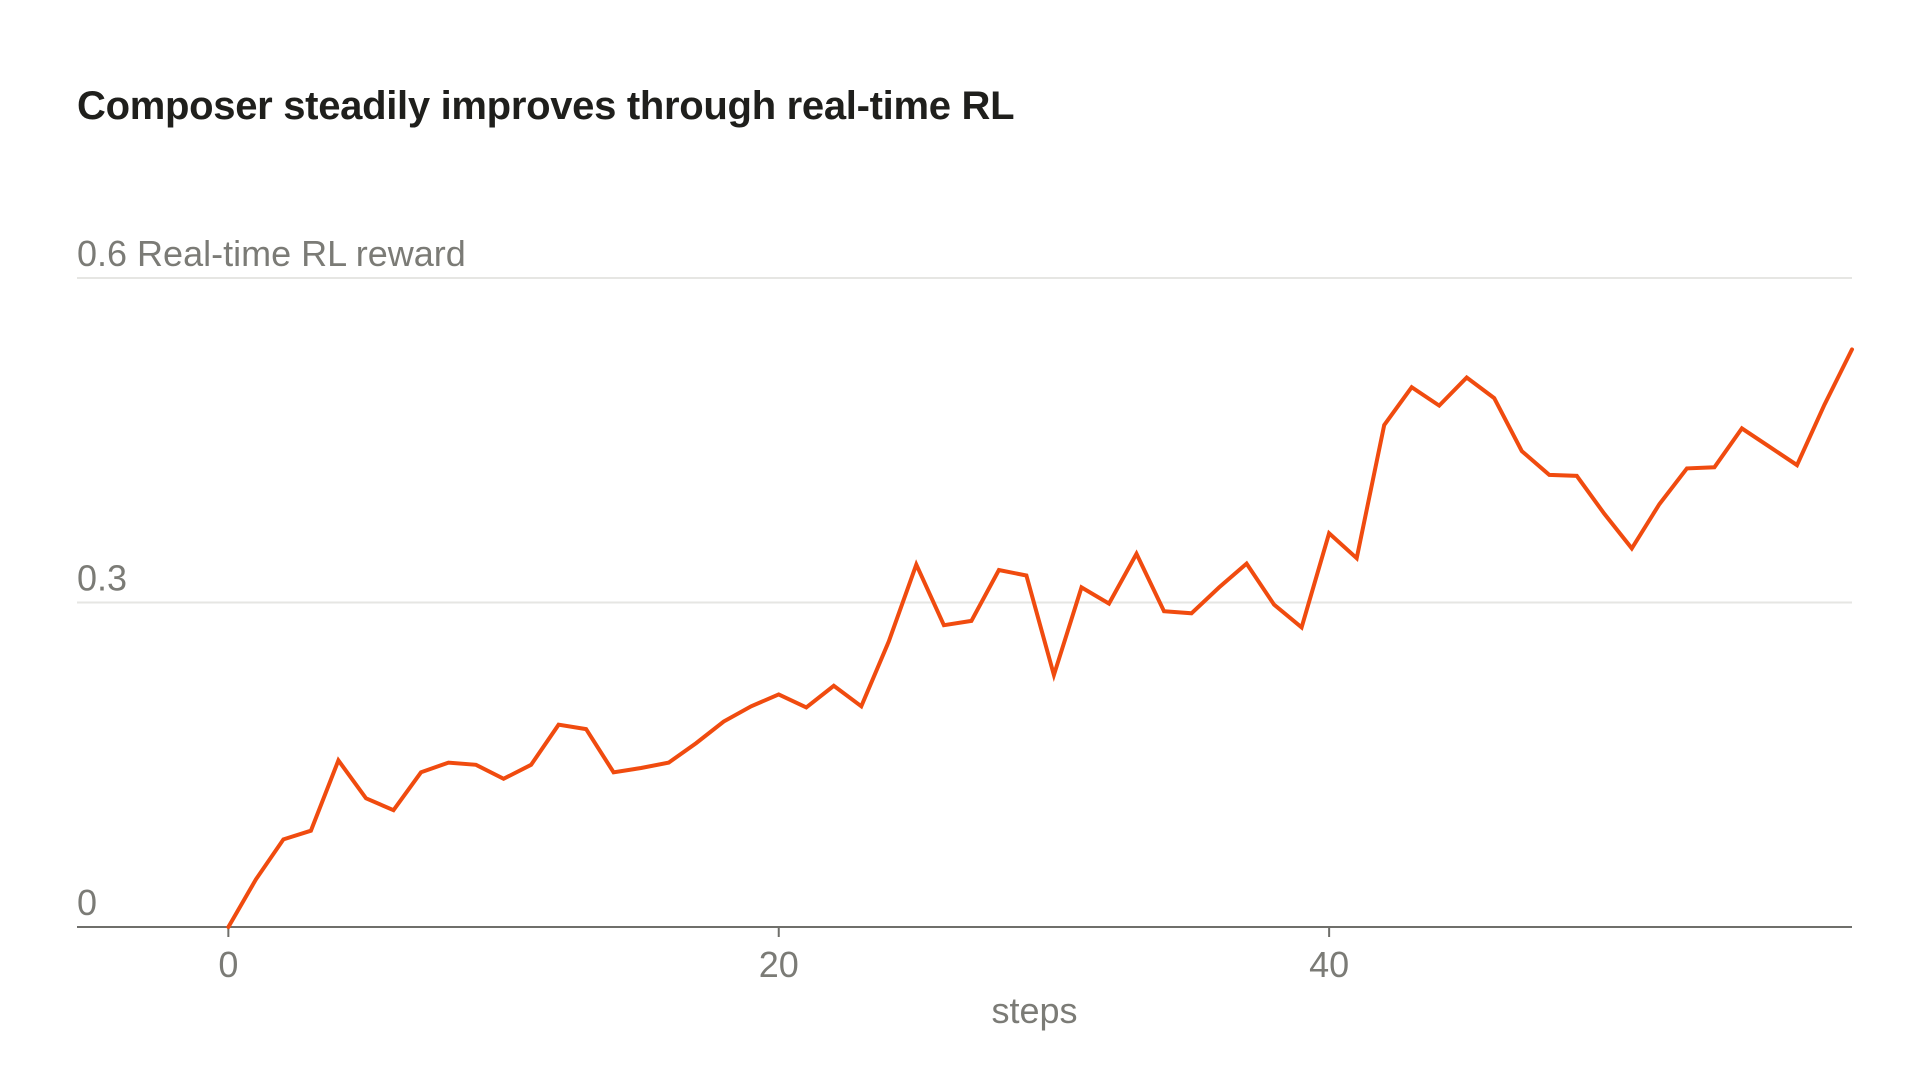  What do you see at coordinates (1034, 1010) in the screenshot?
I see `x-axis-label: steps` at bounding box center [1034, 1010].